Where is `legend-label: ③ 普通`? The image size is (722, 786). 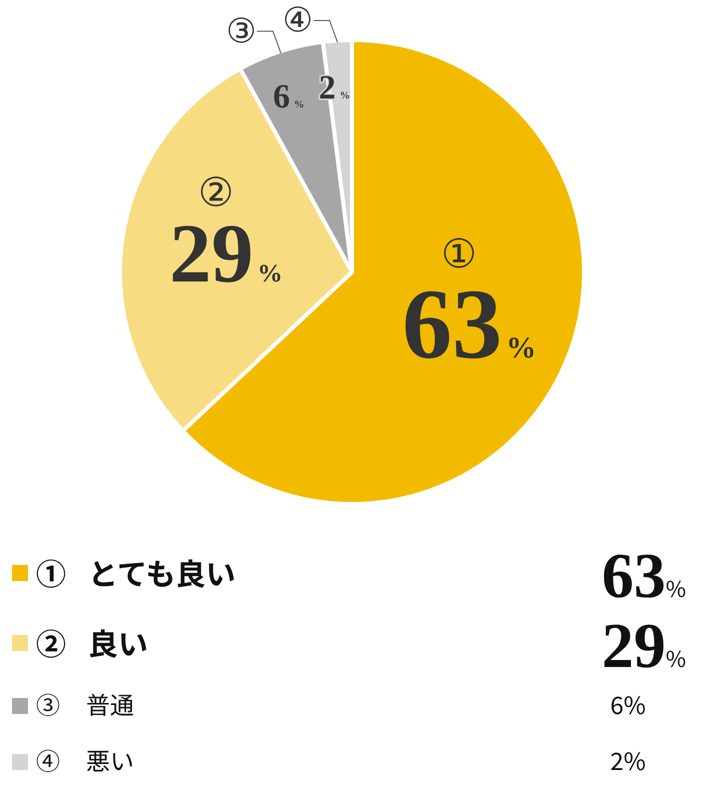
legend-label: ③ 普通 is located at coordinates (85, 703).